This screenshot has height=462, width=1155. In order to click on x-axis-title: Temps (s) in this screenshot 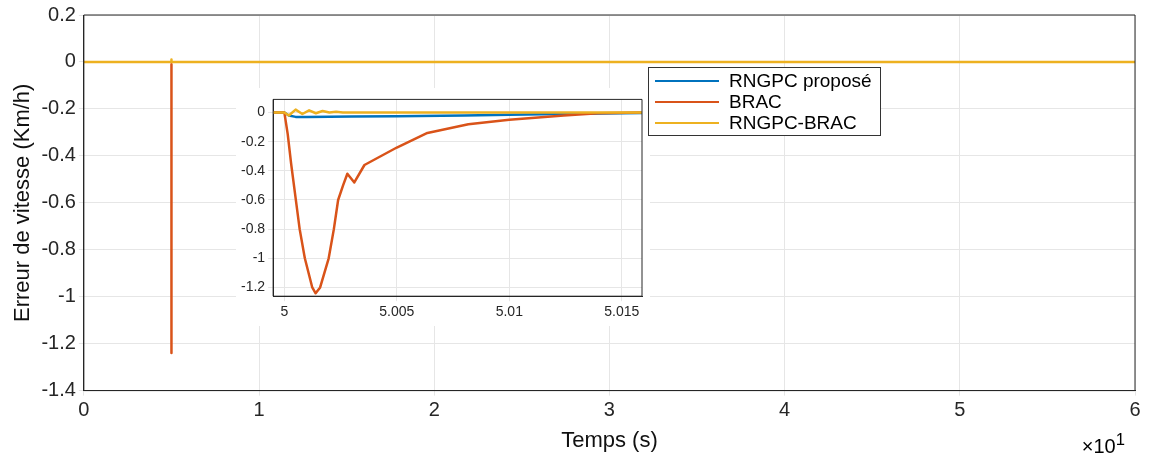, I will do `click(609, 439)`.